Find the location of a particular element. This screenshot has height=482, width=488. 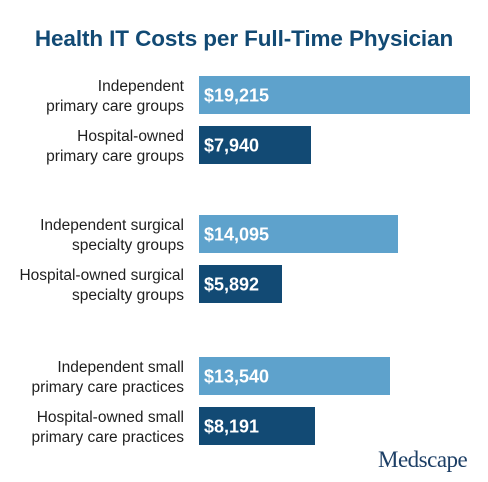

category-label: Hospital-owned surgical is located at coordinates (101, 275).